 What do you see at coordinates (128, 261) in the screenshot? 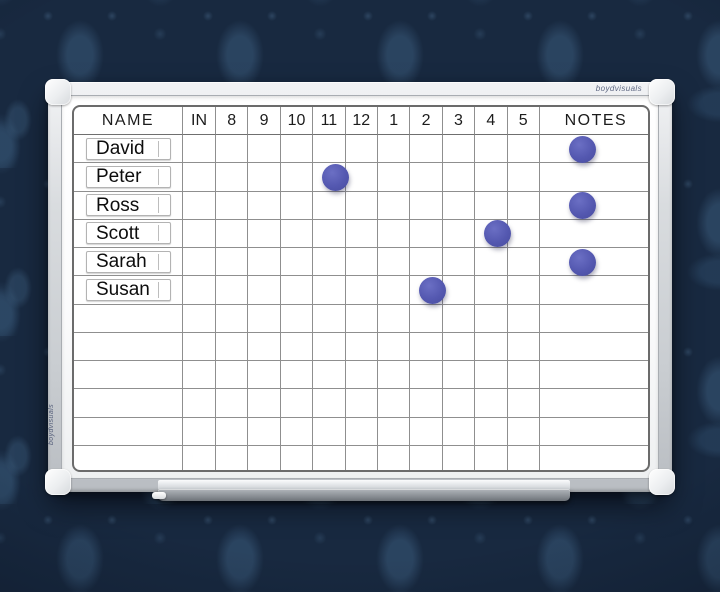
I see `name-tag-sarah: Sarah` at bounding box center [128, 261].